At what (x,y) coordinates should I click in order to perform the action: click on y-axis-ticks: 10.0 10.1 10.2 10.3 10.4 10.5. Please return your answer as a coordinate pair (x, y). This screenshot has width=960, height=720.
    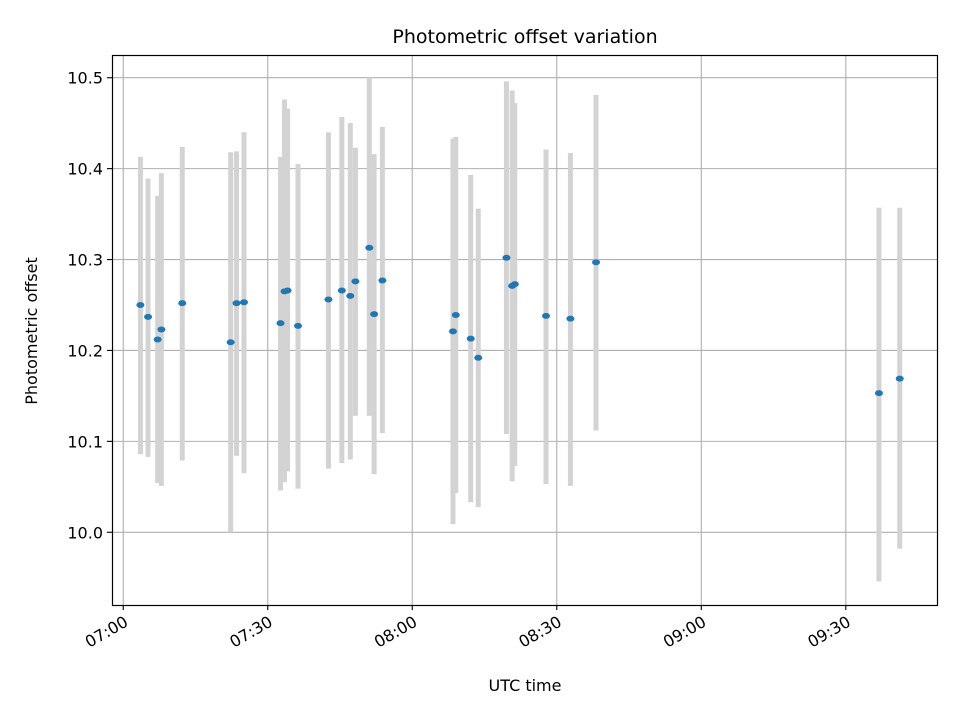
    Looking at the image, I should click on (89, 305).